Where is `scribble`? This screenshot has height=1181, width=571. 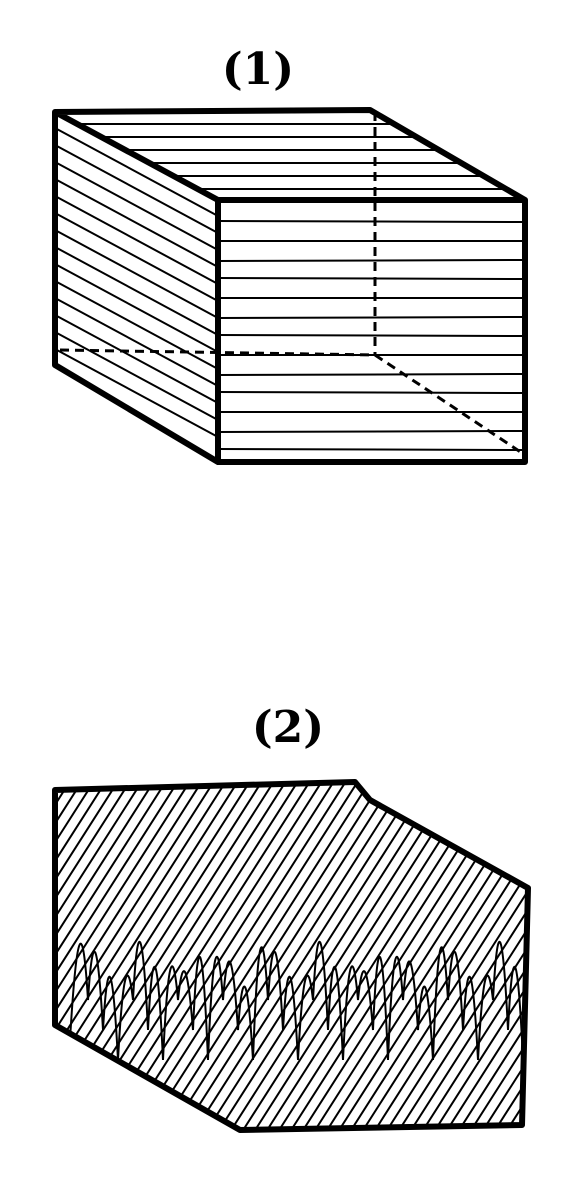 scribble is located at coordinates (296, 1000).